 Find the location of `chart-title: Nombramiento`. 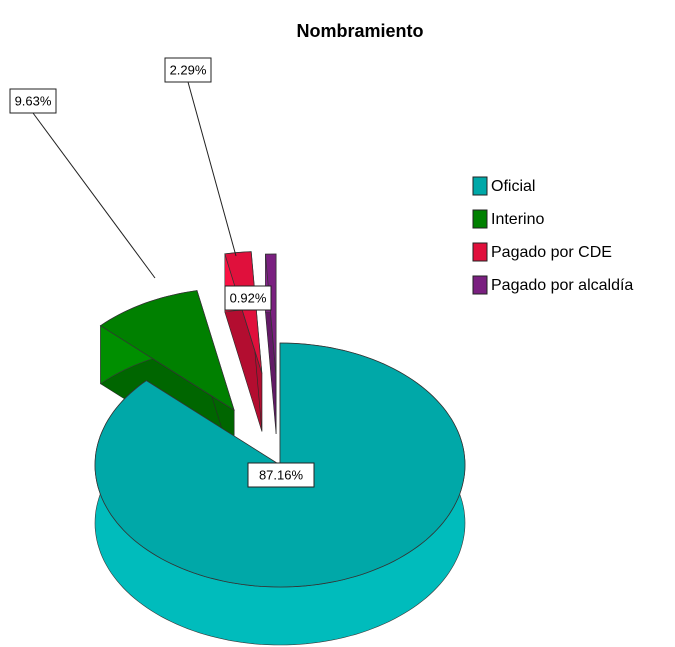

chart-title: Nombramiento is located at coordinates (359, 31).